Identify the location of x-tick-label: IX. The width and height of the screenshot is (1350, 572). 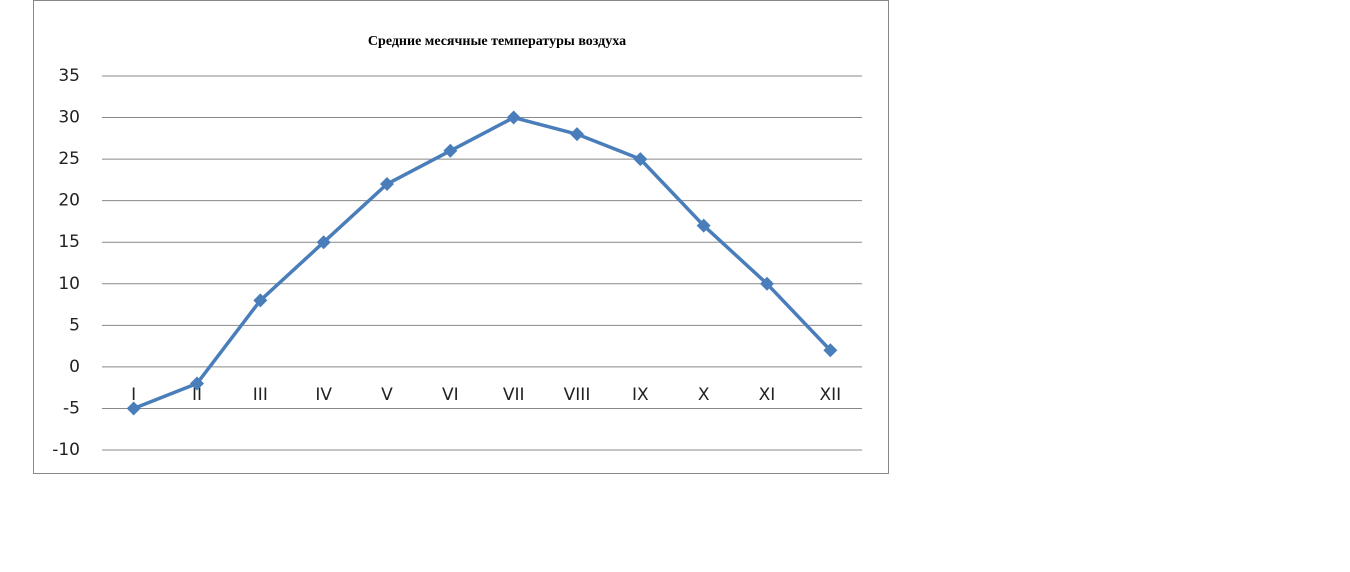
(640, 395).